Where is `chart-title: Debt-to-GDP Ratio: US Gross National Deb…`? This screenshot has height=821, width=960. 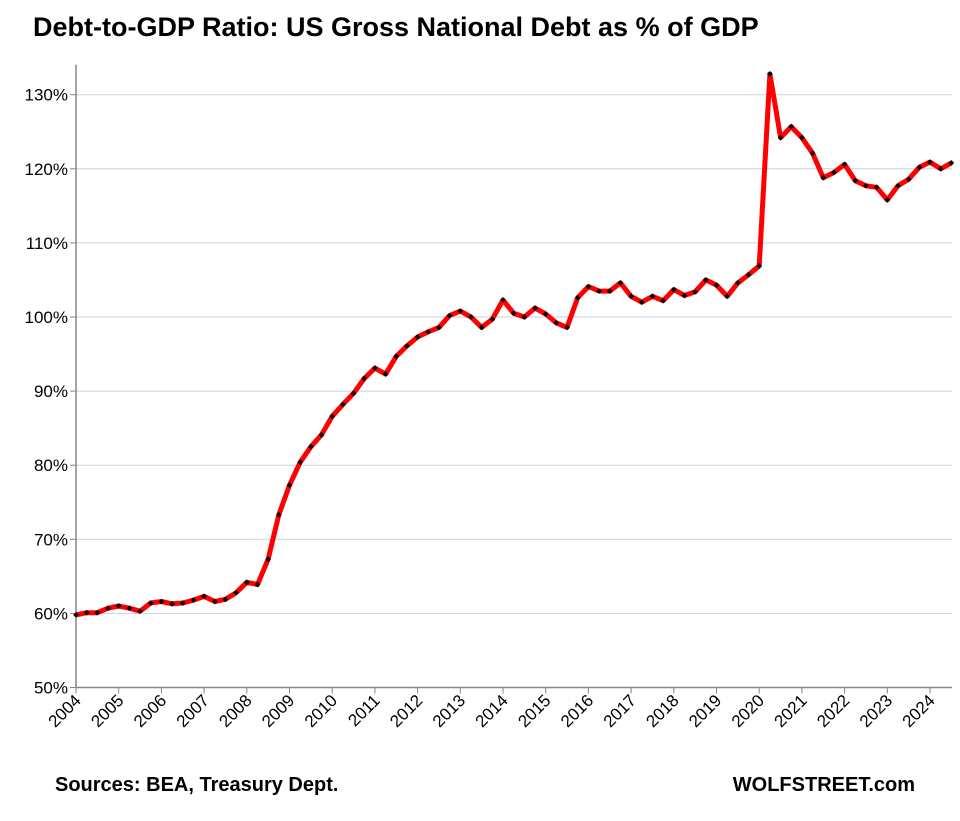 chart-title: Debt-to-GDP Ratio: US Gross National Deb… is located at coordinates (396, 27).